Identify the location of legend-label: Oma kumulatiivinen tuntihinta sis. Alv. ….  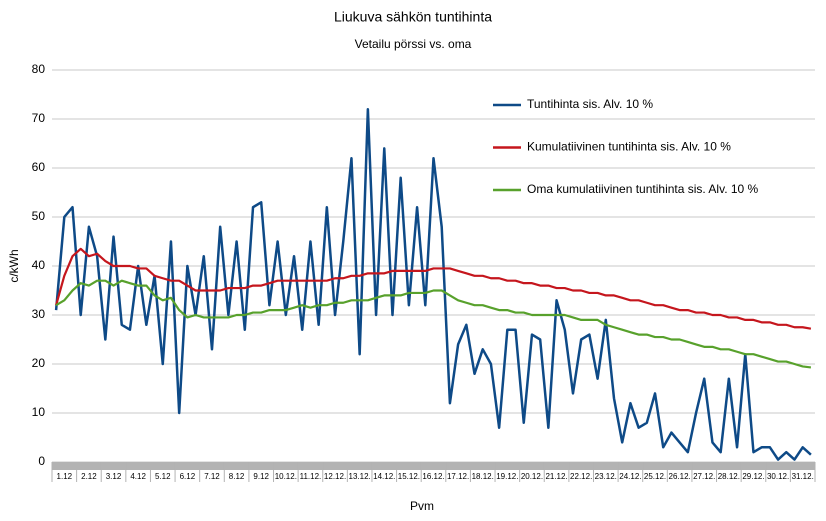
(643, 189).